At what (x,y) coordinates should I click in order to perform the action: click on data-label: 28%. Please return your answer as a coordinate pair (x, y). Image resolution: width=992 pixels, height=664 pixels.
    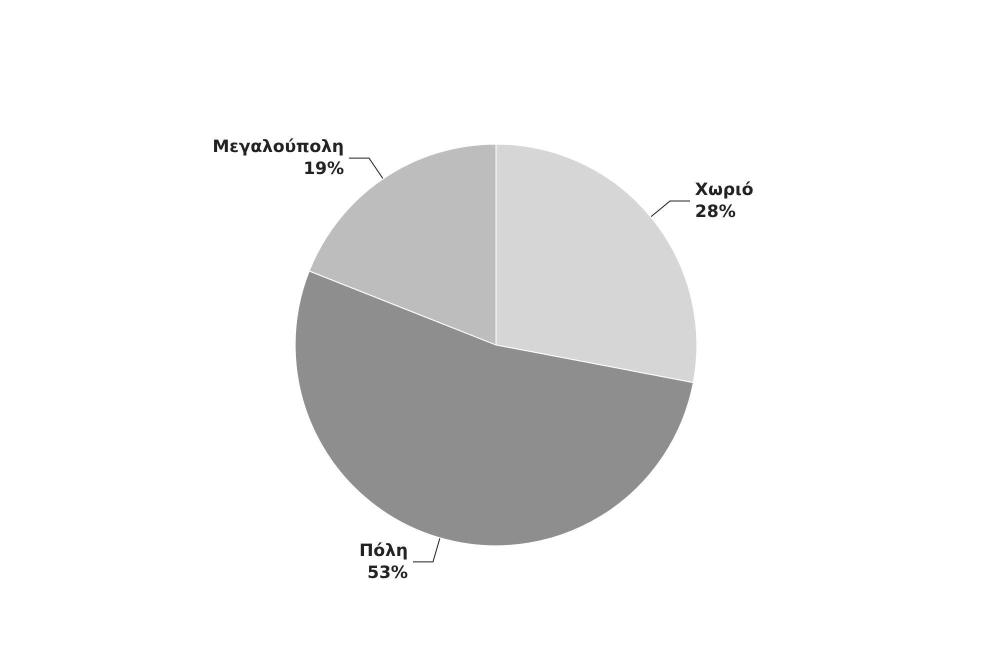
    Looking at the image, I should click on (715, 212).